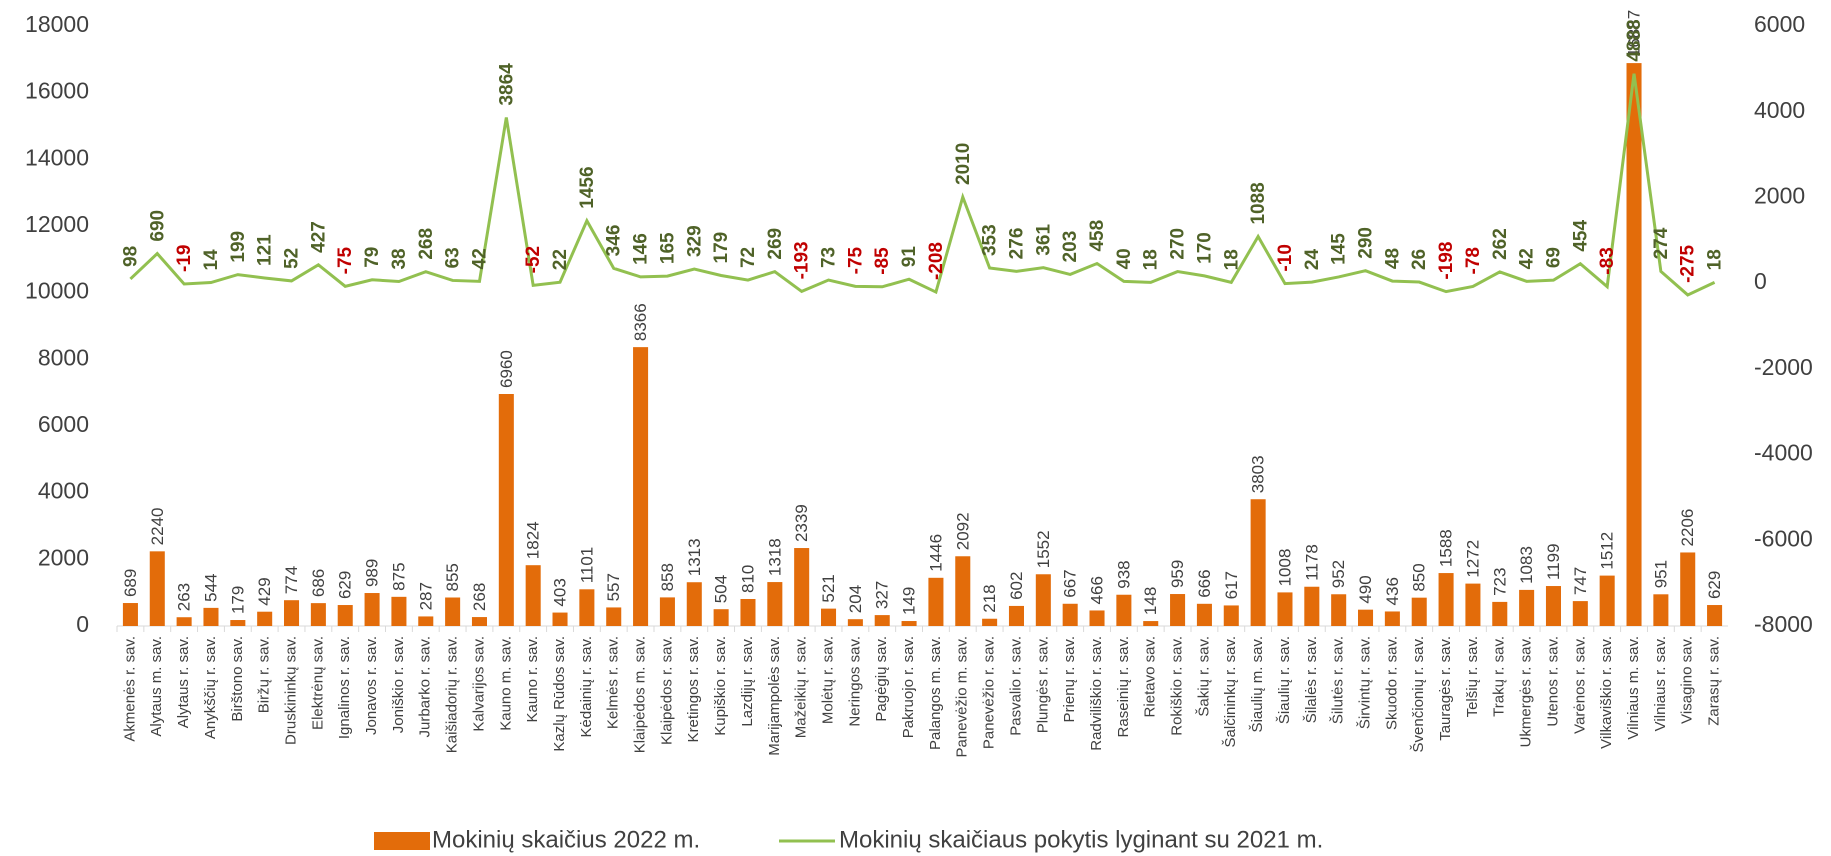 Image resolution: width=1831 pixels, height=856 pixels. What do you see at coordinates (1204, 248) in the screenshot?
I see `line-label: 170` at bounding box center [1204, 248].